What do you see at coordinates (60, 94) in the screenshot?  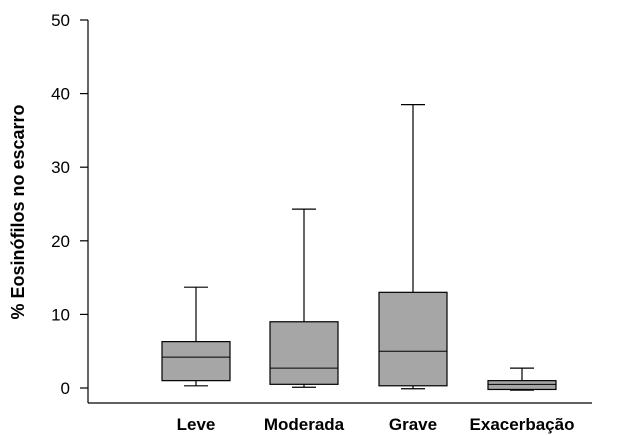 I see `y-tick-label: 40` at bounding box center [60, 94].